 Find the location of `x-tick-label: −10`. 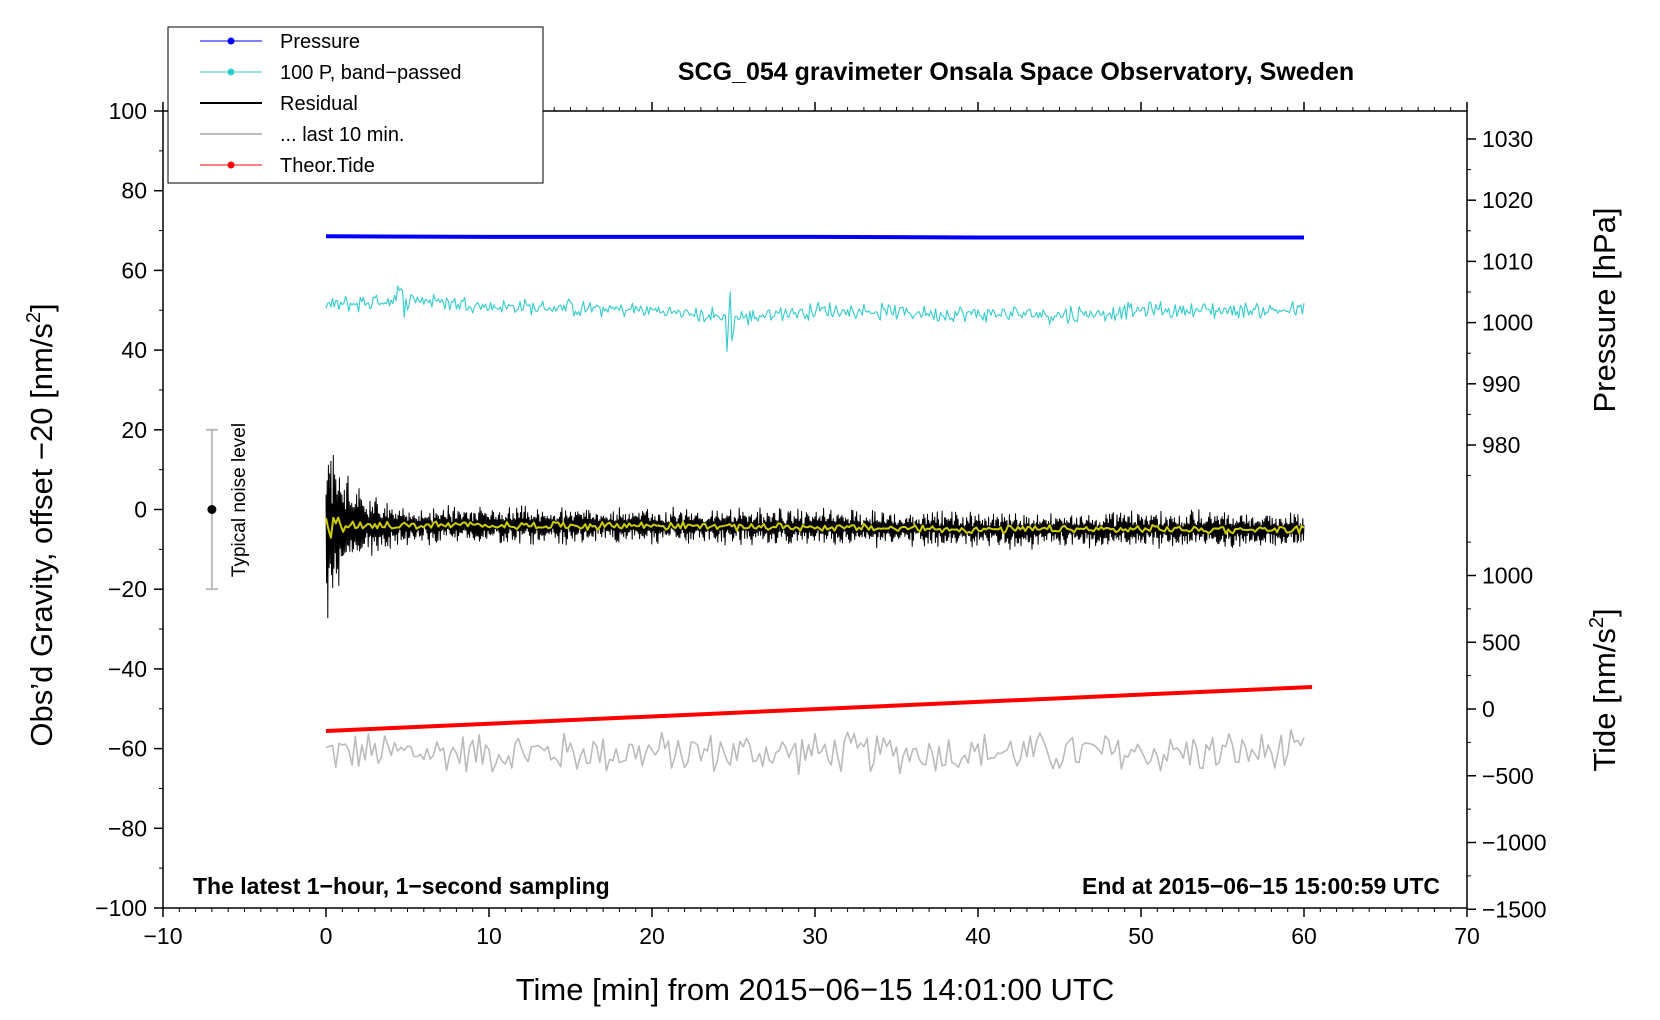

x-tick-label: −10 is located at coordinates (162, 936).